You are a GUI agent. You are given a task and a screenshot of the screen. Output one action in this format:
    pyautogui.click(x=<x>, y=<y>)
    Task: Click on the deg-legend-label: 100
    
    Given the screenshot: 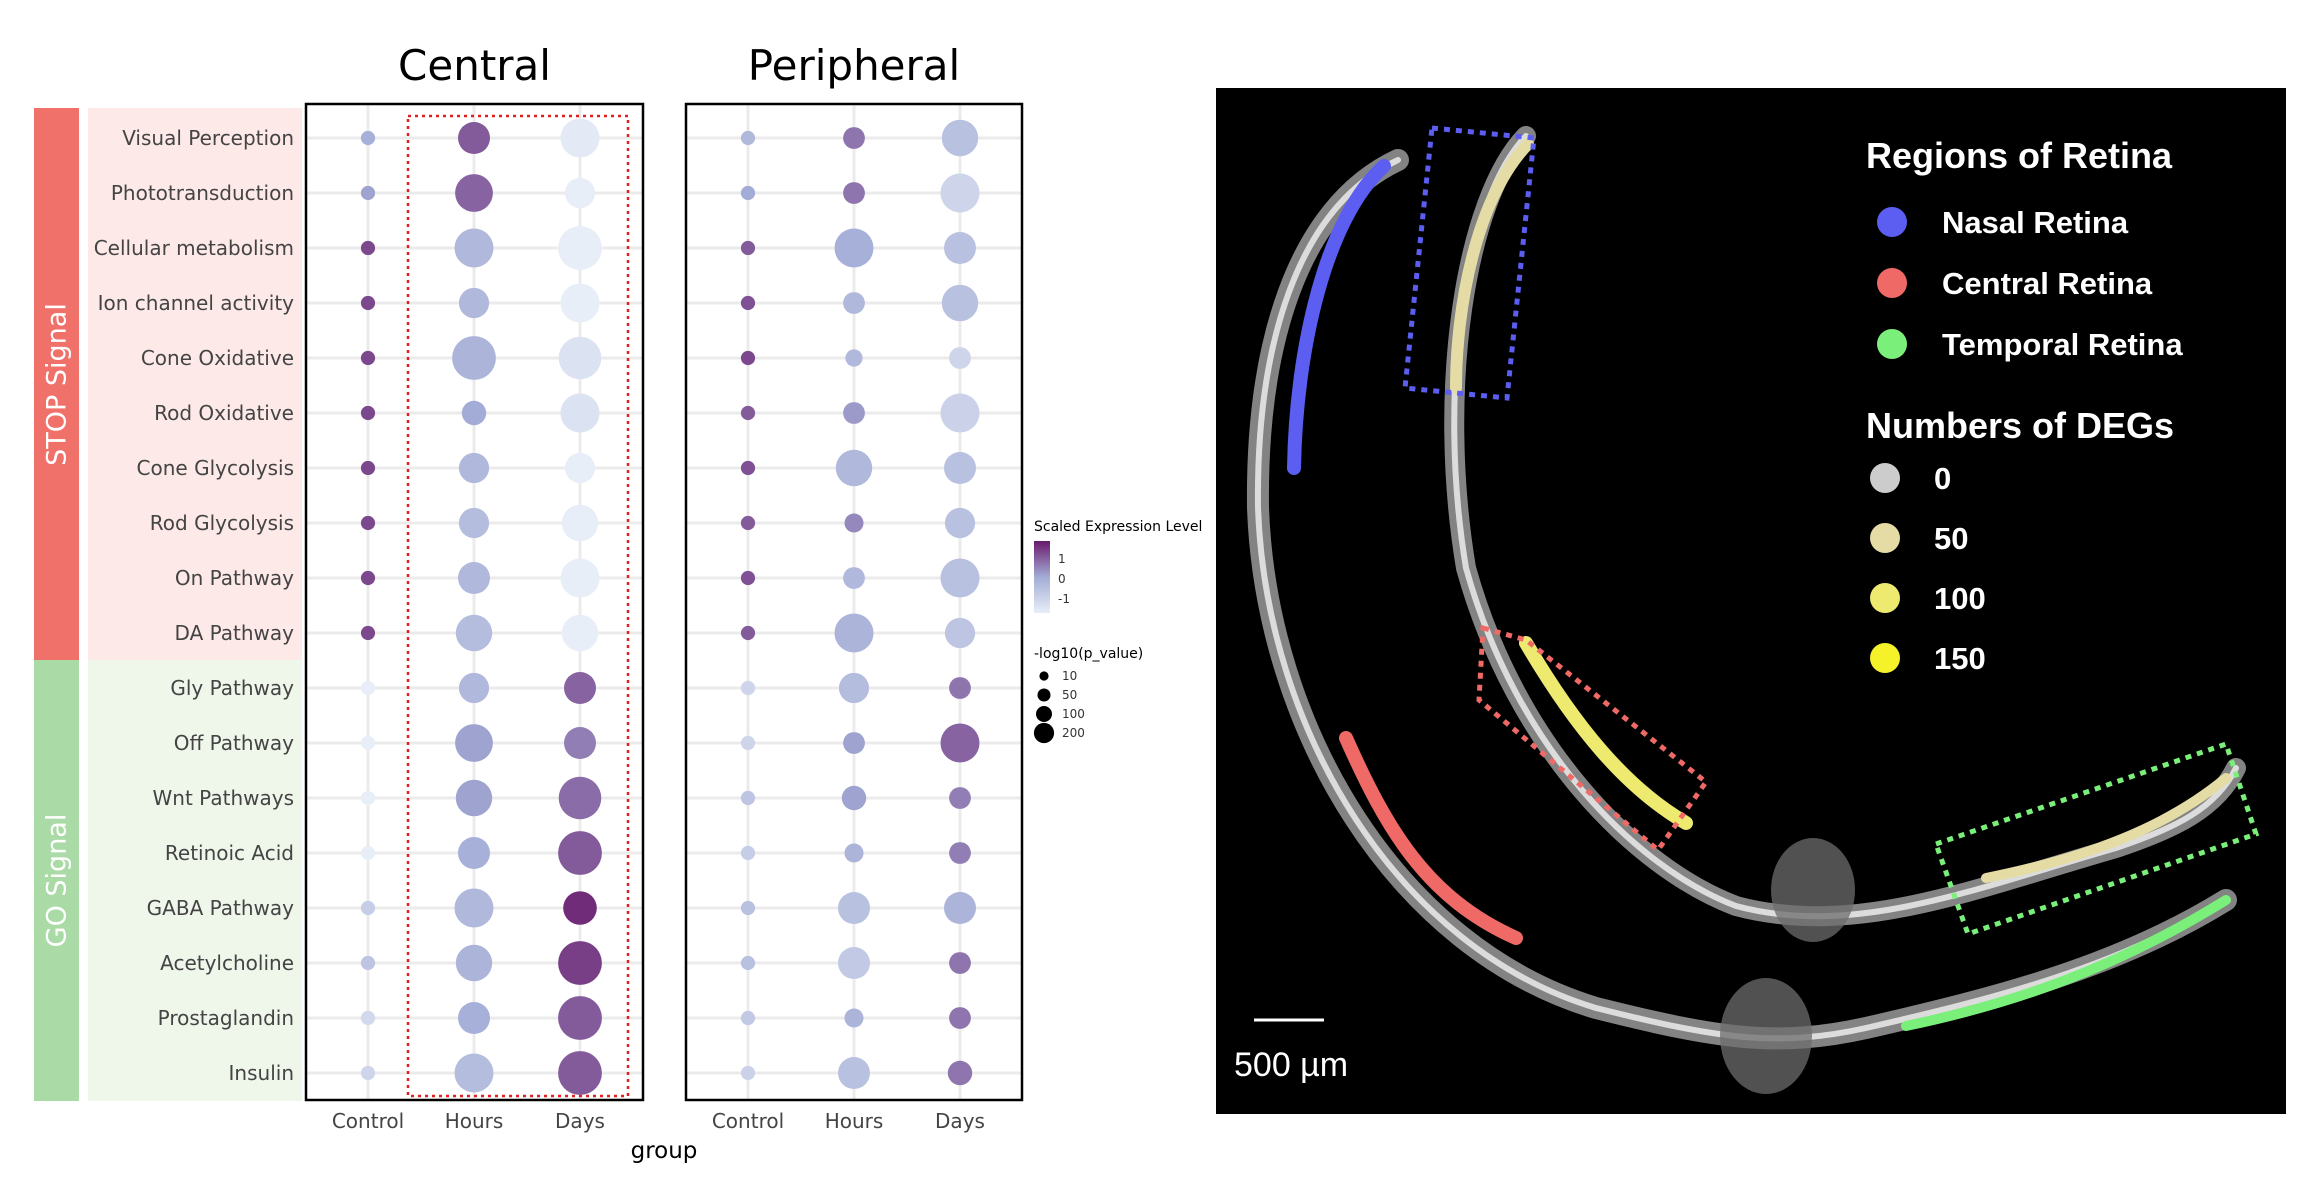 What is the action you would take?
    pyautogui.click(x=1960, y=598)
    